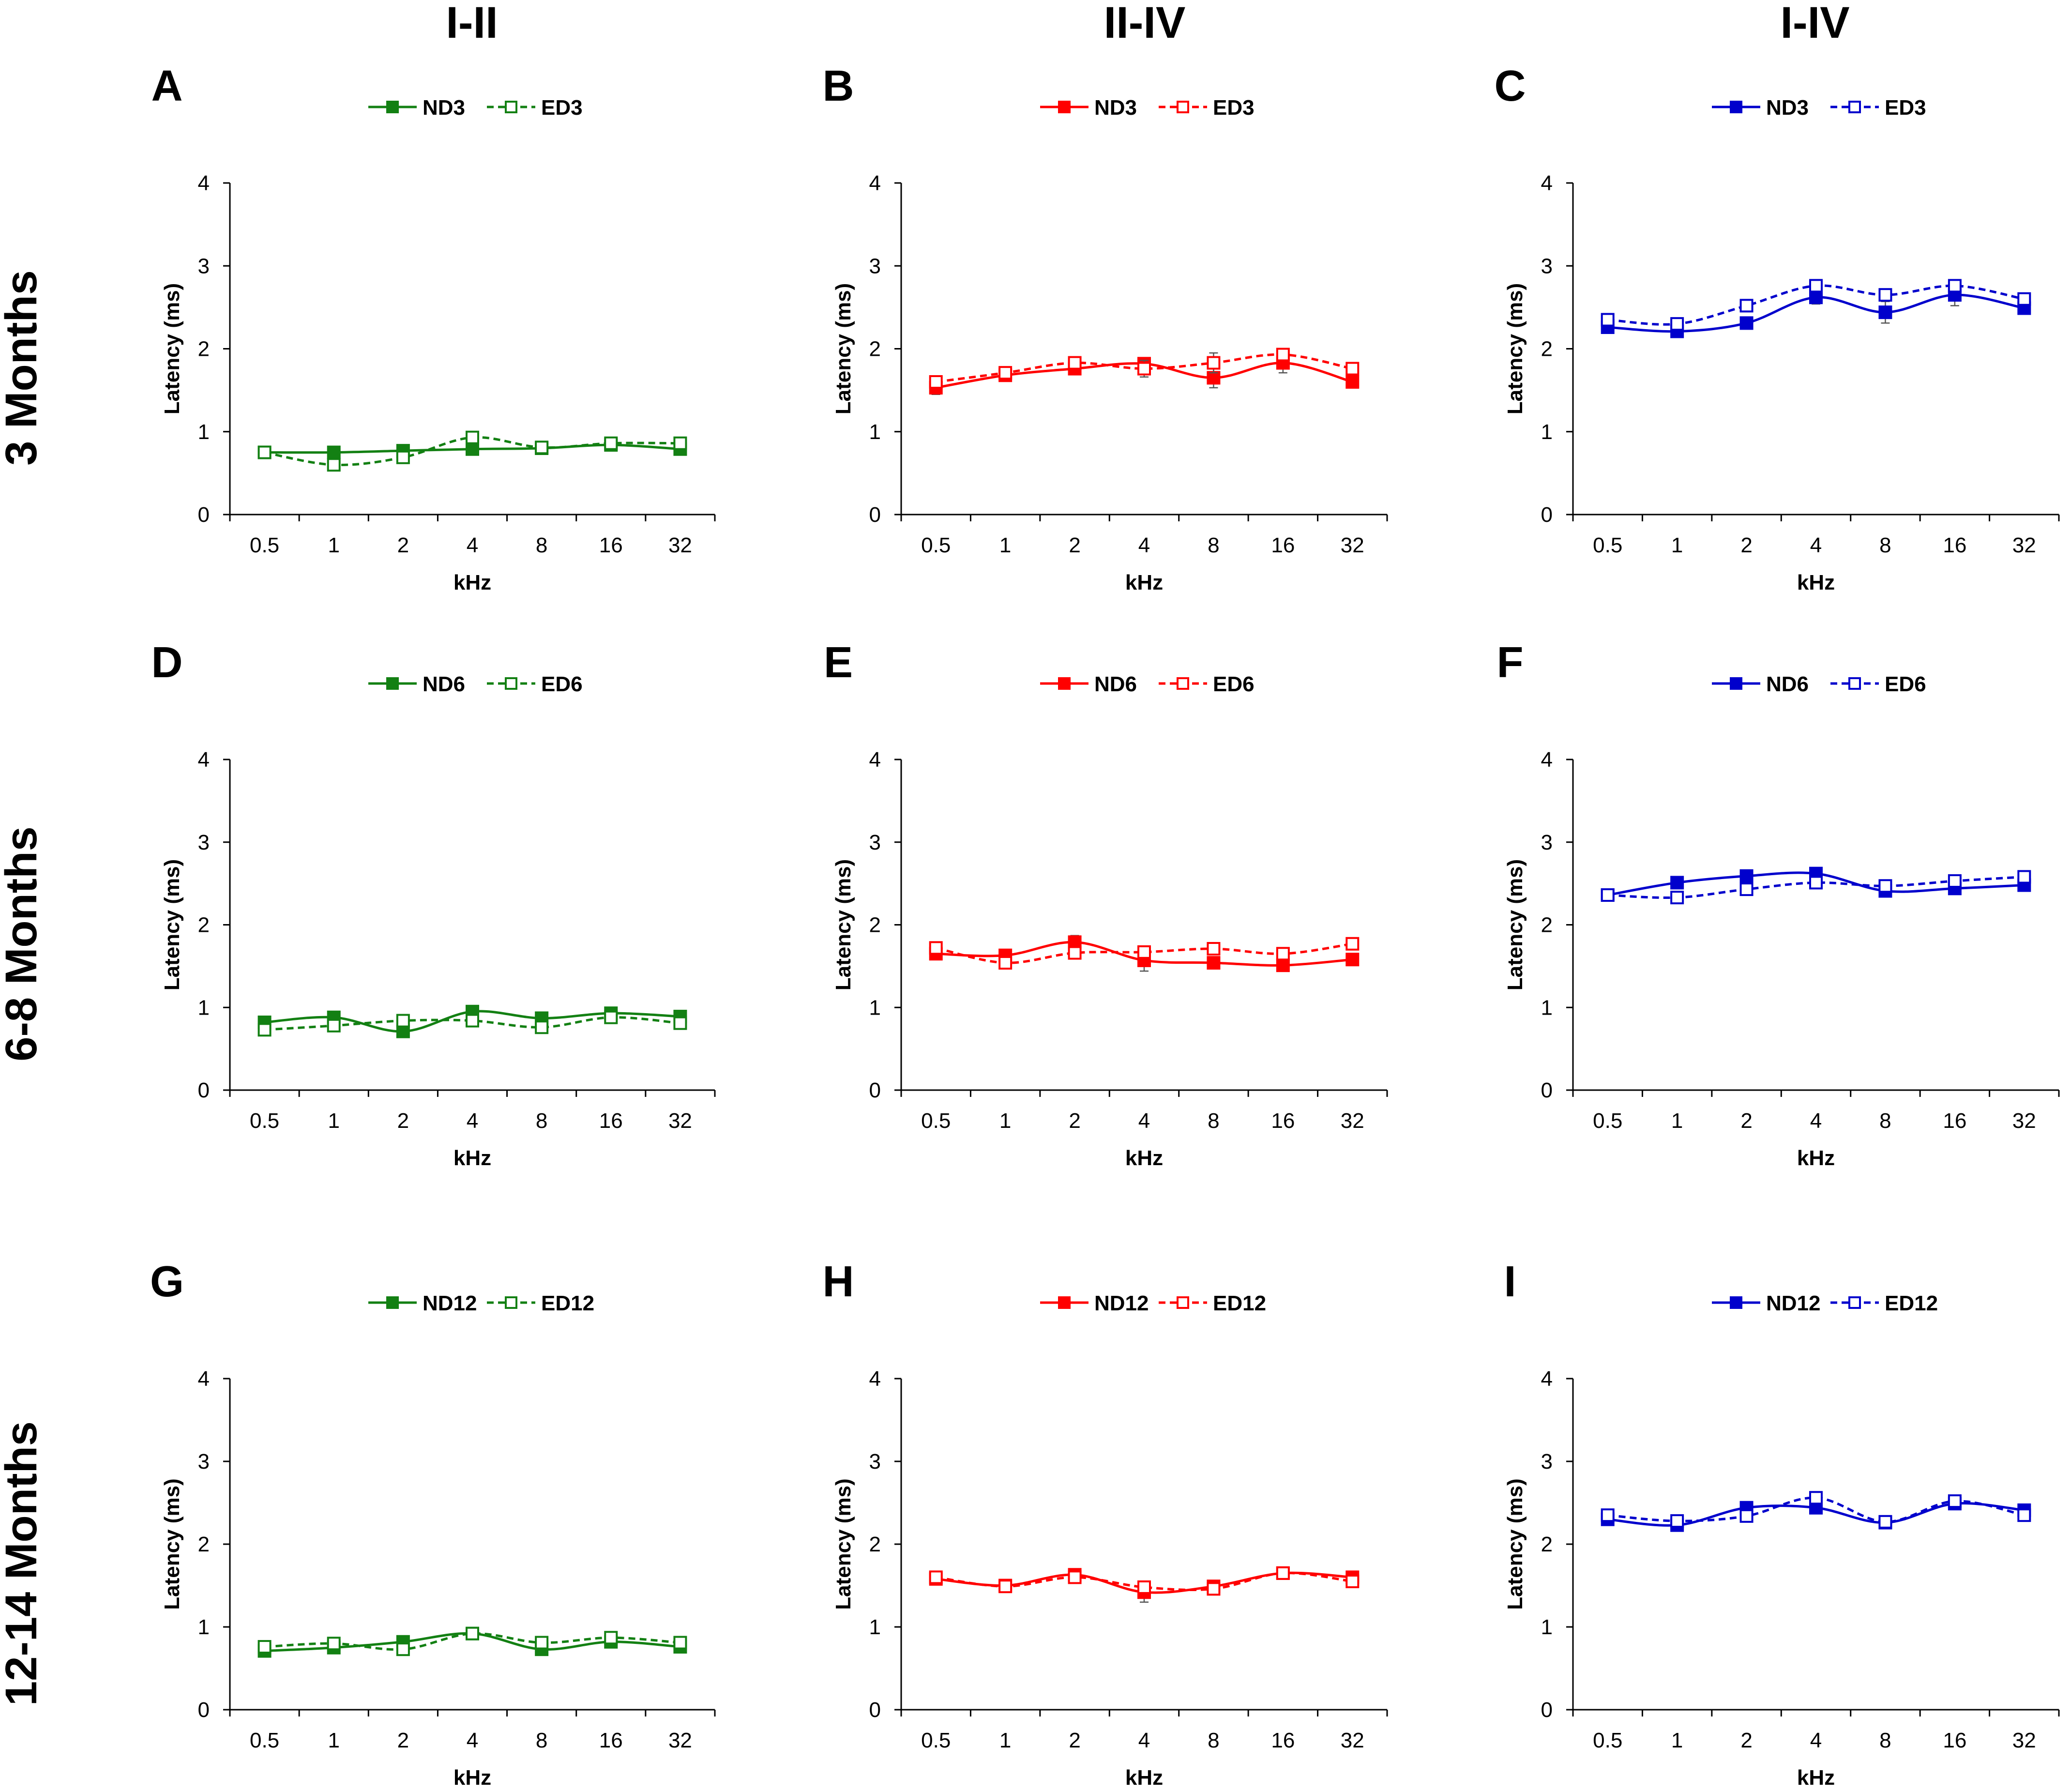 The height and width of the screenshot is (1792, 2071). I want to click on series-ED12, so click(1144, 1581).